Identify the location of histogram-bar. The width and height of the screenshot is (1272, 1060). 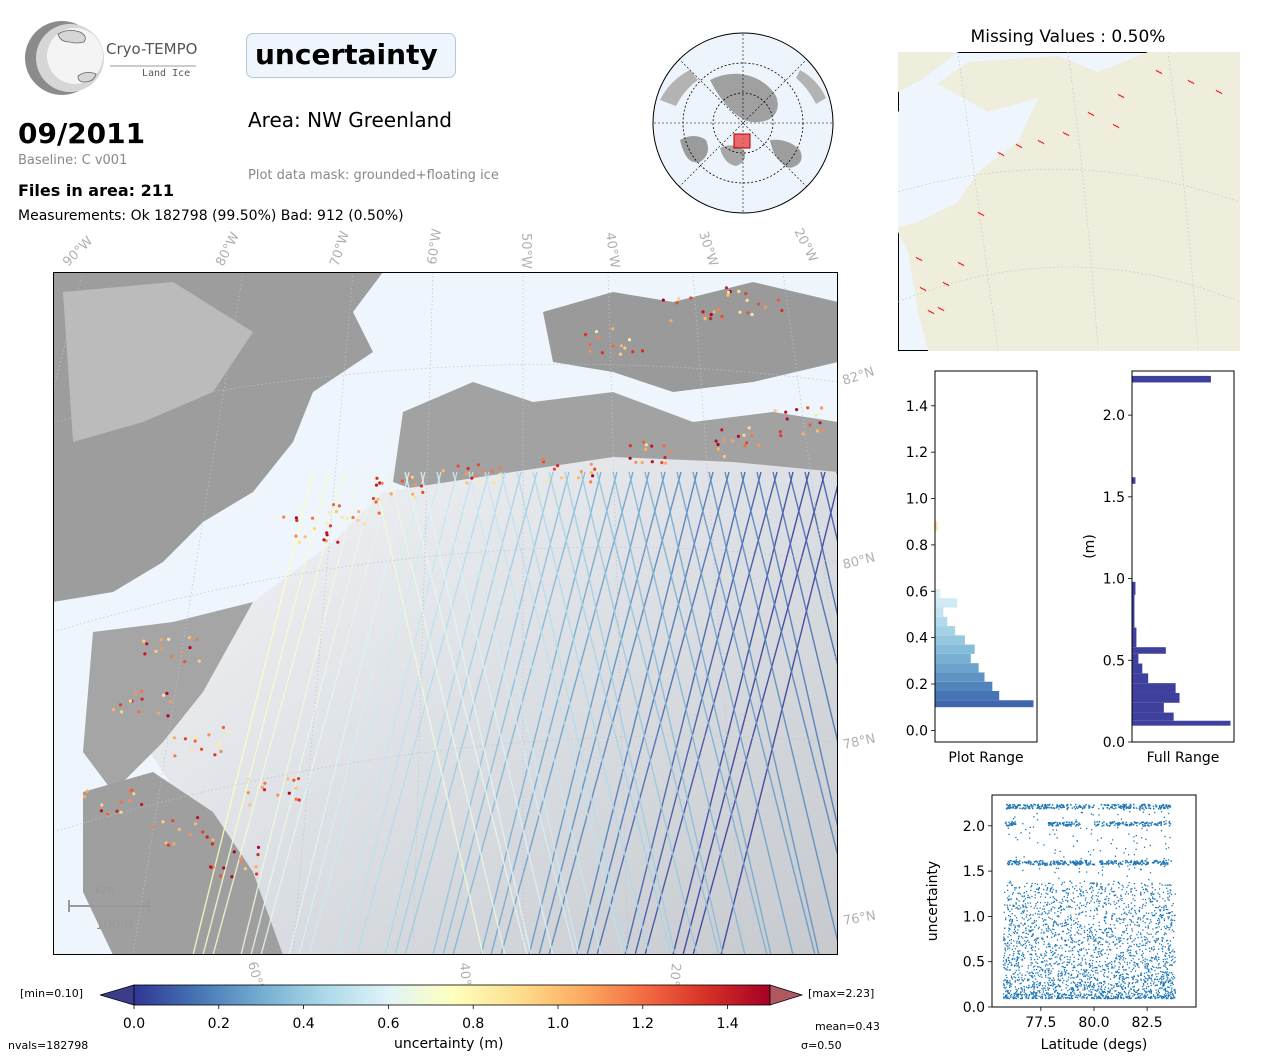
(967, 695).